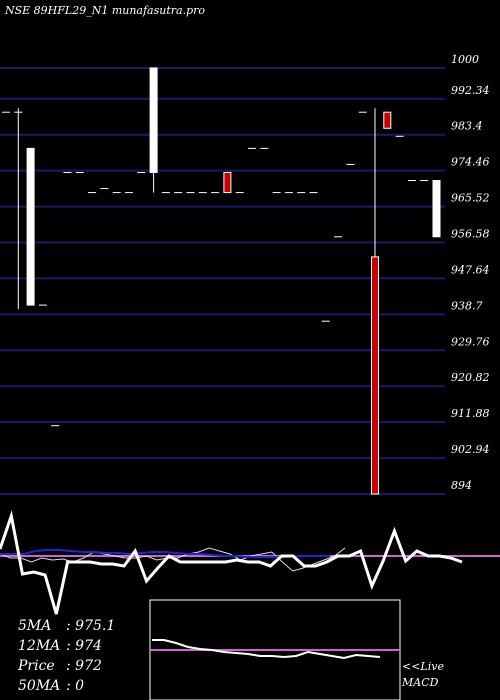 The height and width of the screenshot is (700, 500). What do you see at coordinates (84, 666) in the screenshot?
I see `stat-value: : 972` at bounding box center [84, 666].